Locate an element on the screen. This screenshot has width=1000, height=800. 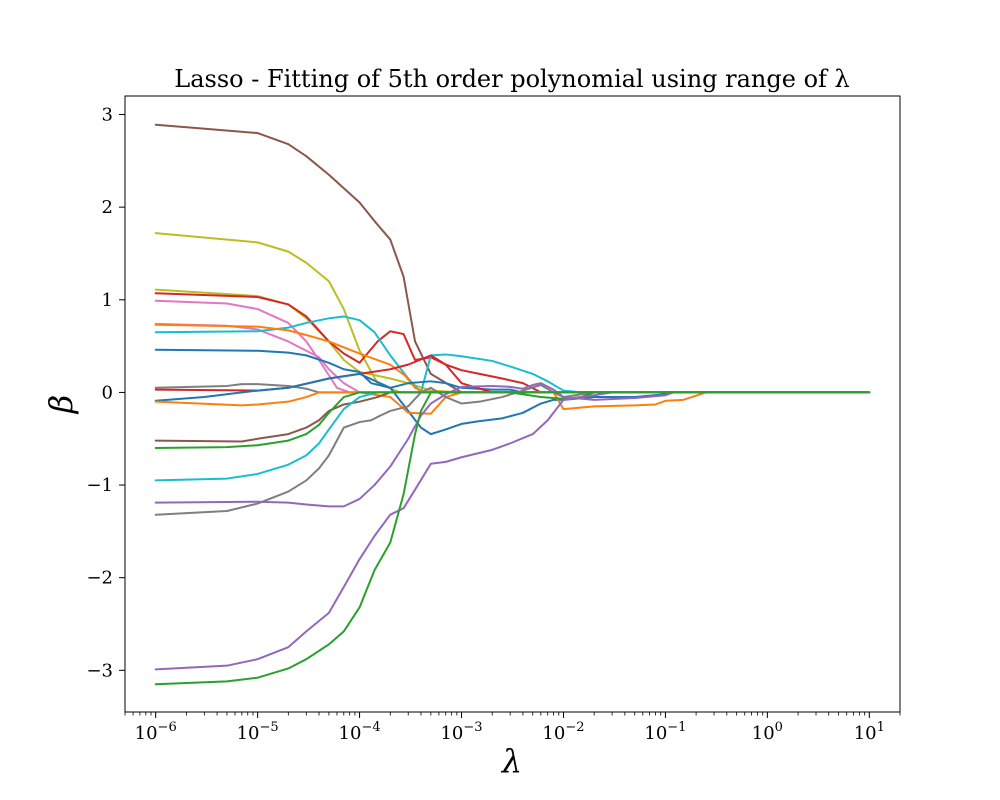
y-axis-ticks: −3 −2 −1 0 1 2 3 is located at coordinates (105, 393).